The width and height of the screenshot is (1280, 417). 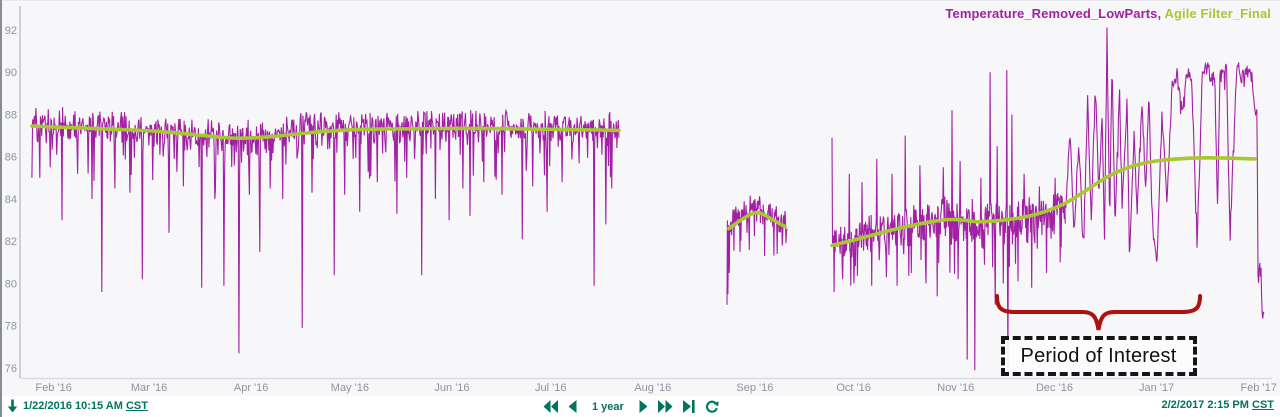 I want to click on x-tick-label: Apr '16, so click(x=251, y=388).